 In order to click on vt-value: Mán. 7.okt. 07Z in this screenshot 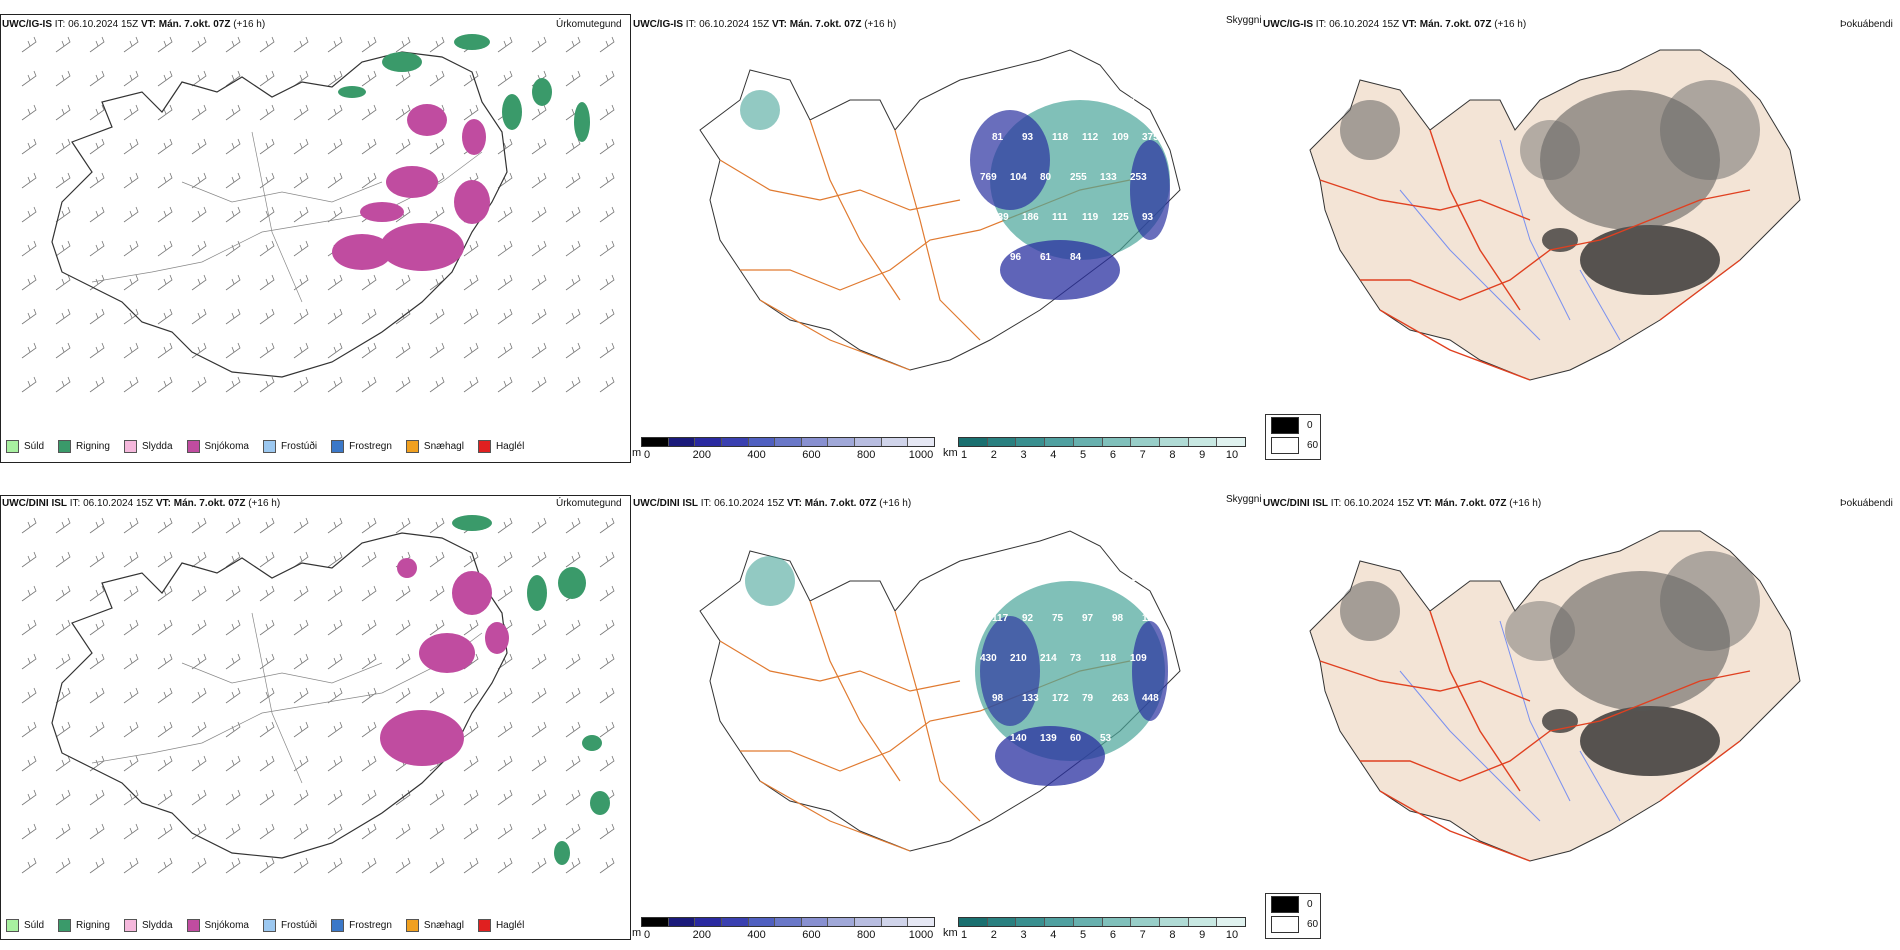, I will do `click(825, 24)`.